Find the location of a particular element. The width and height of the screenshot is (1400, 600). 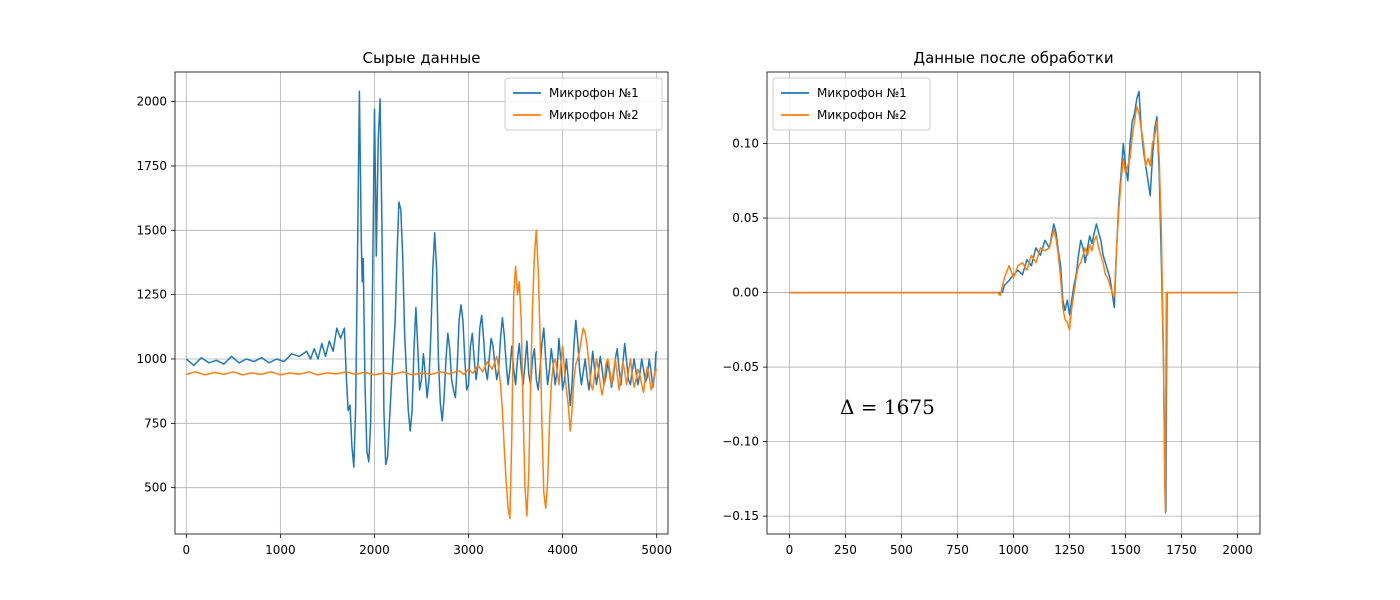

x-tick-label: 250 is located at coordinates (845, 550).